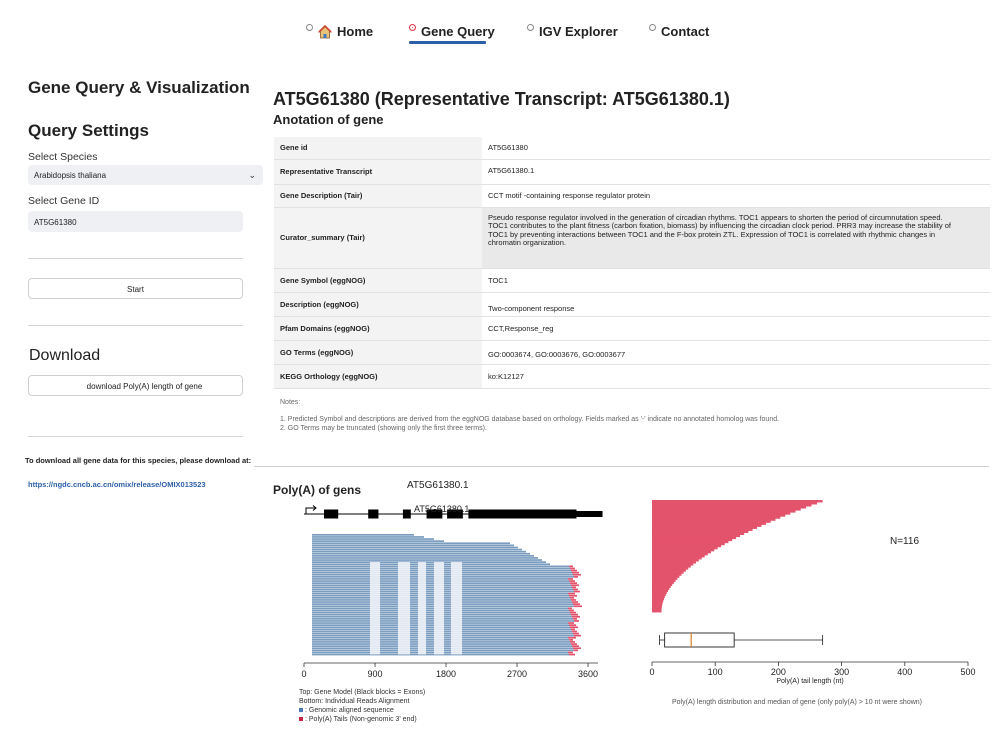  Describe the element at coordinates (736, 352) in the screenshot. I see `row-value: GO:0003674, GO:0003676, GO:0003677` at that location.